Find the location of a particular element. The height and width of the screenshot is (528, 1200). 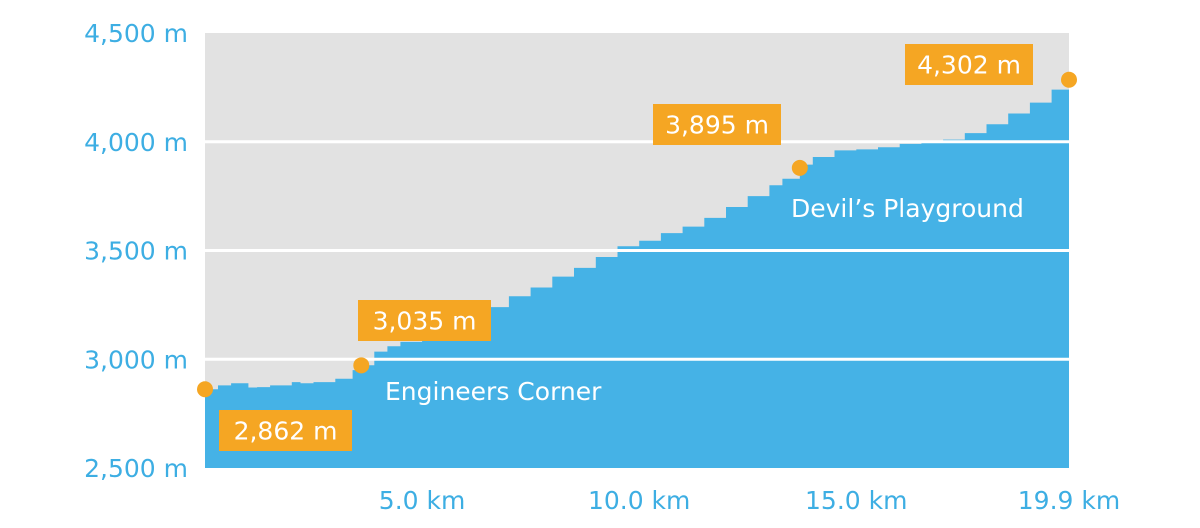

x-axis: 5.0 km 10.0 km 15.0 km 19.9 km is located at coordinates (749, 500).